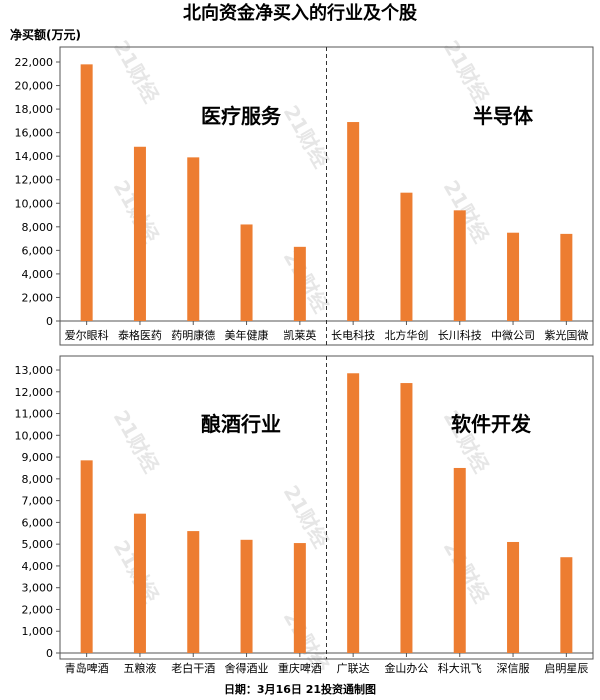 This screenshot has height=700, width=600. Describe the element at coordinates (300, 668) in the screenshot. I see `category-label: 重庆啤酒` at that location.